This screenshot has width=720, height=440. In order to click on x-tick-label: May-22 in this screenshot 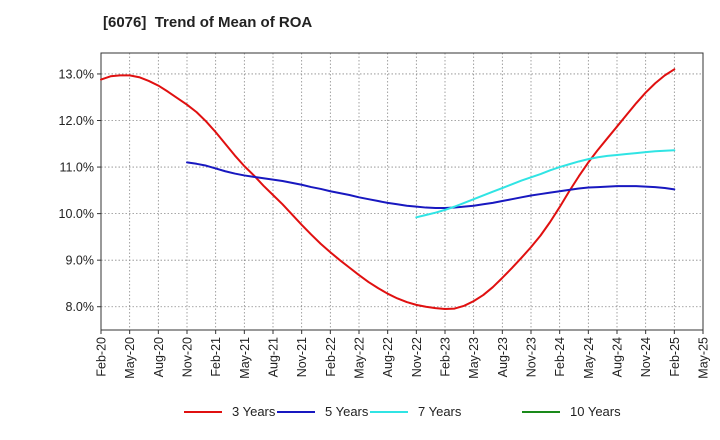, I will do `click(360, 358)`.